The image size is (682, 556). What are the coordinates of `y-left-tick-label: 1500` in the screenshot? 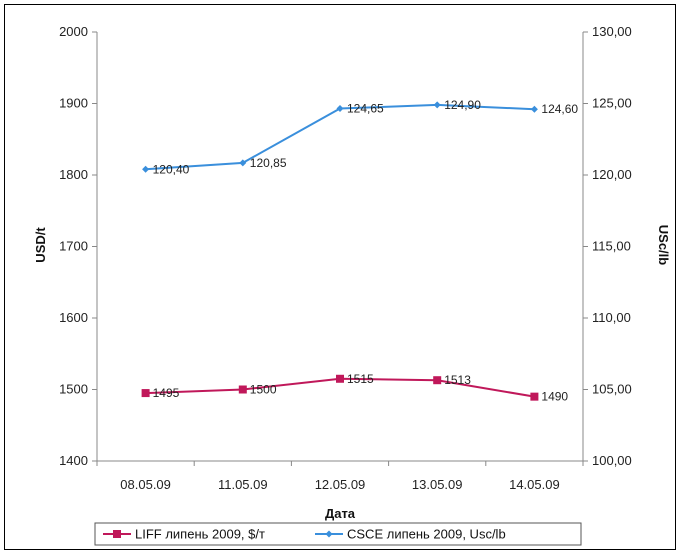 It's located at (73, 389).